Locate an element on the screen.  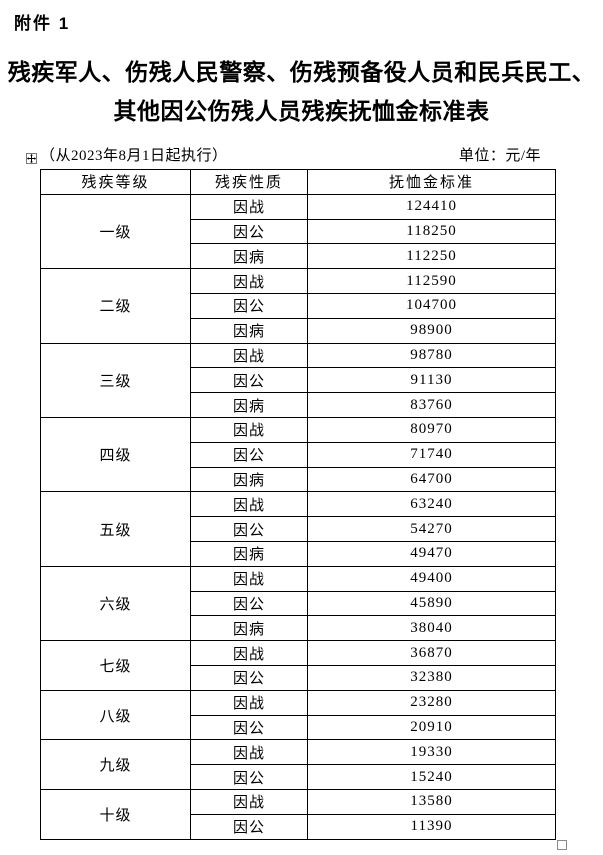
level-cell: 四级 is located at coordinates (115, 454).